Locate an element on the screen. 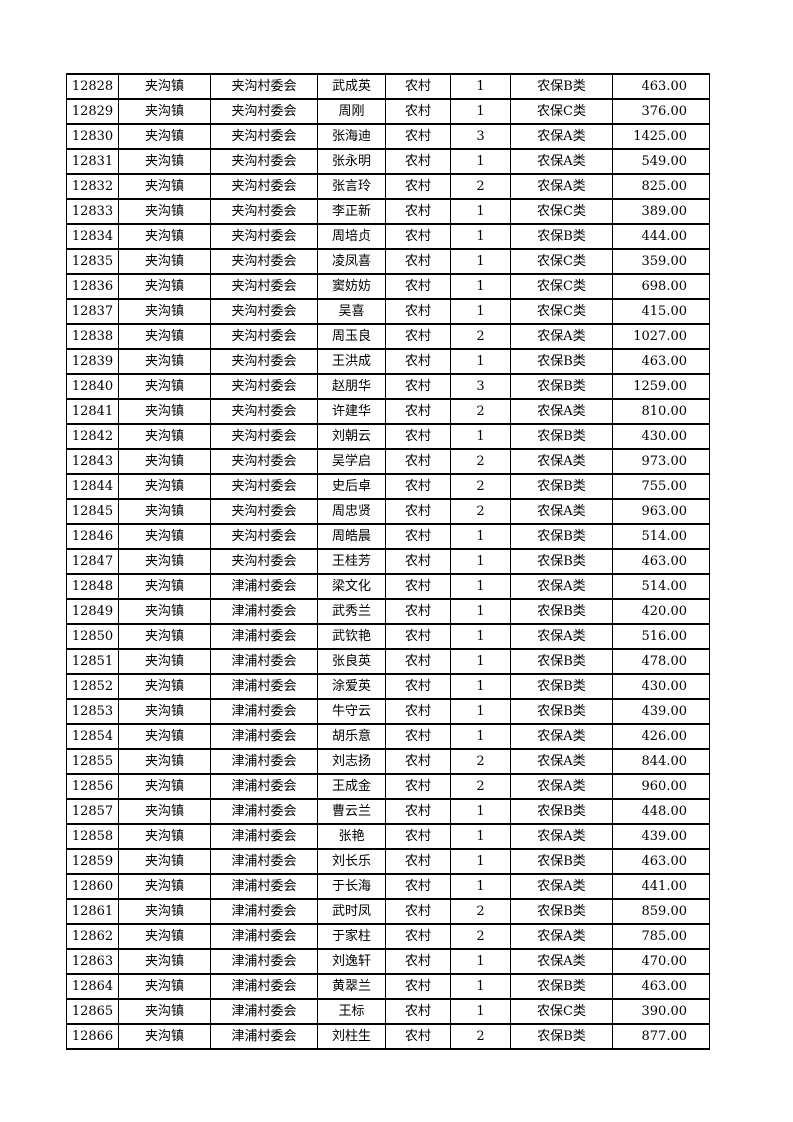 This screenshot has height=1122, width=793. cell-person-name: 刘柱生 is located at coordinates (352, 1037).